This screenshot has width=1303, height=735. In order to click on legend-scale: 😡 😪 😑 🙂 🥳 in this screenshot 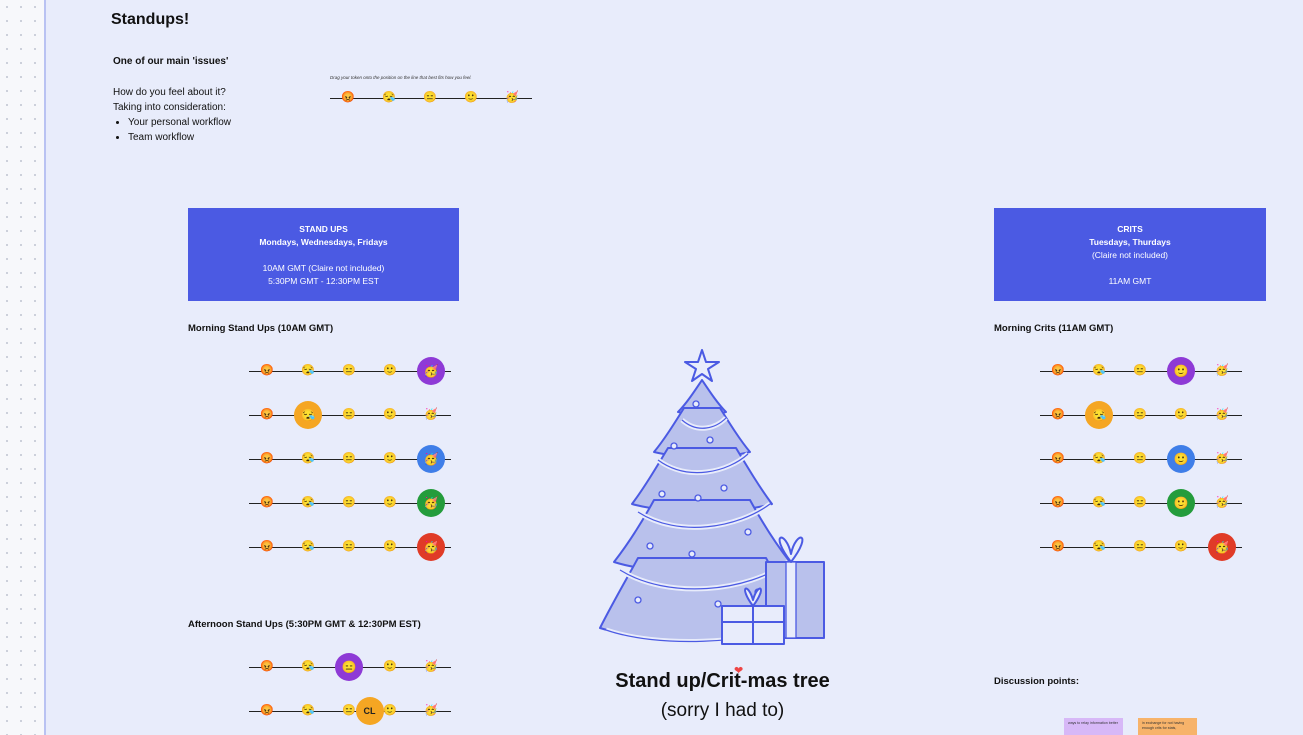, I will do `click(431, 98)`.